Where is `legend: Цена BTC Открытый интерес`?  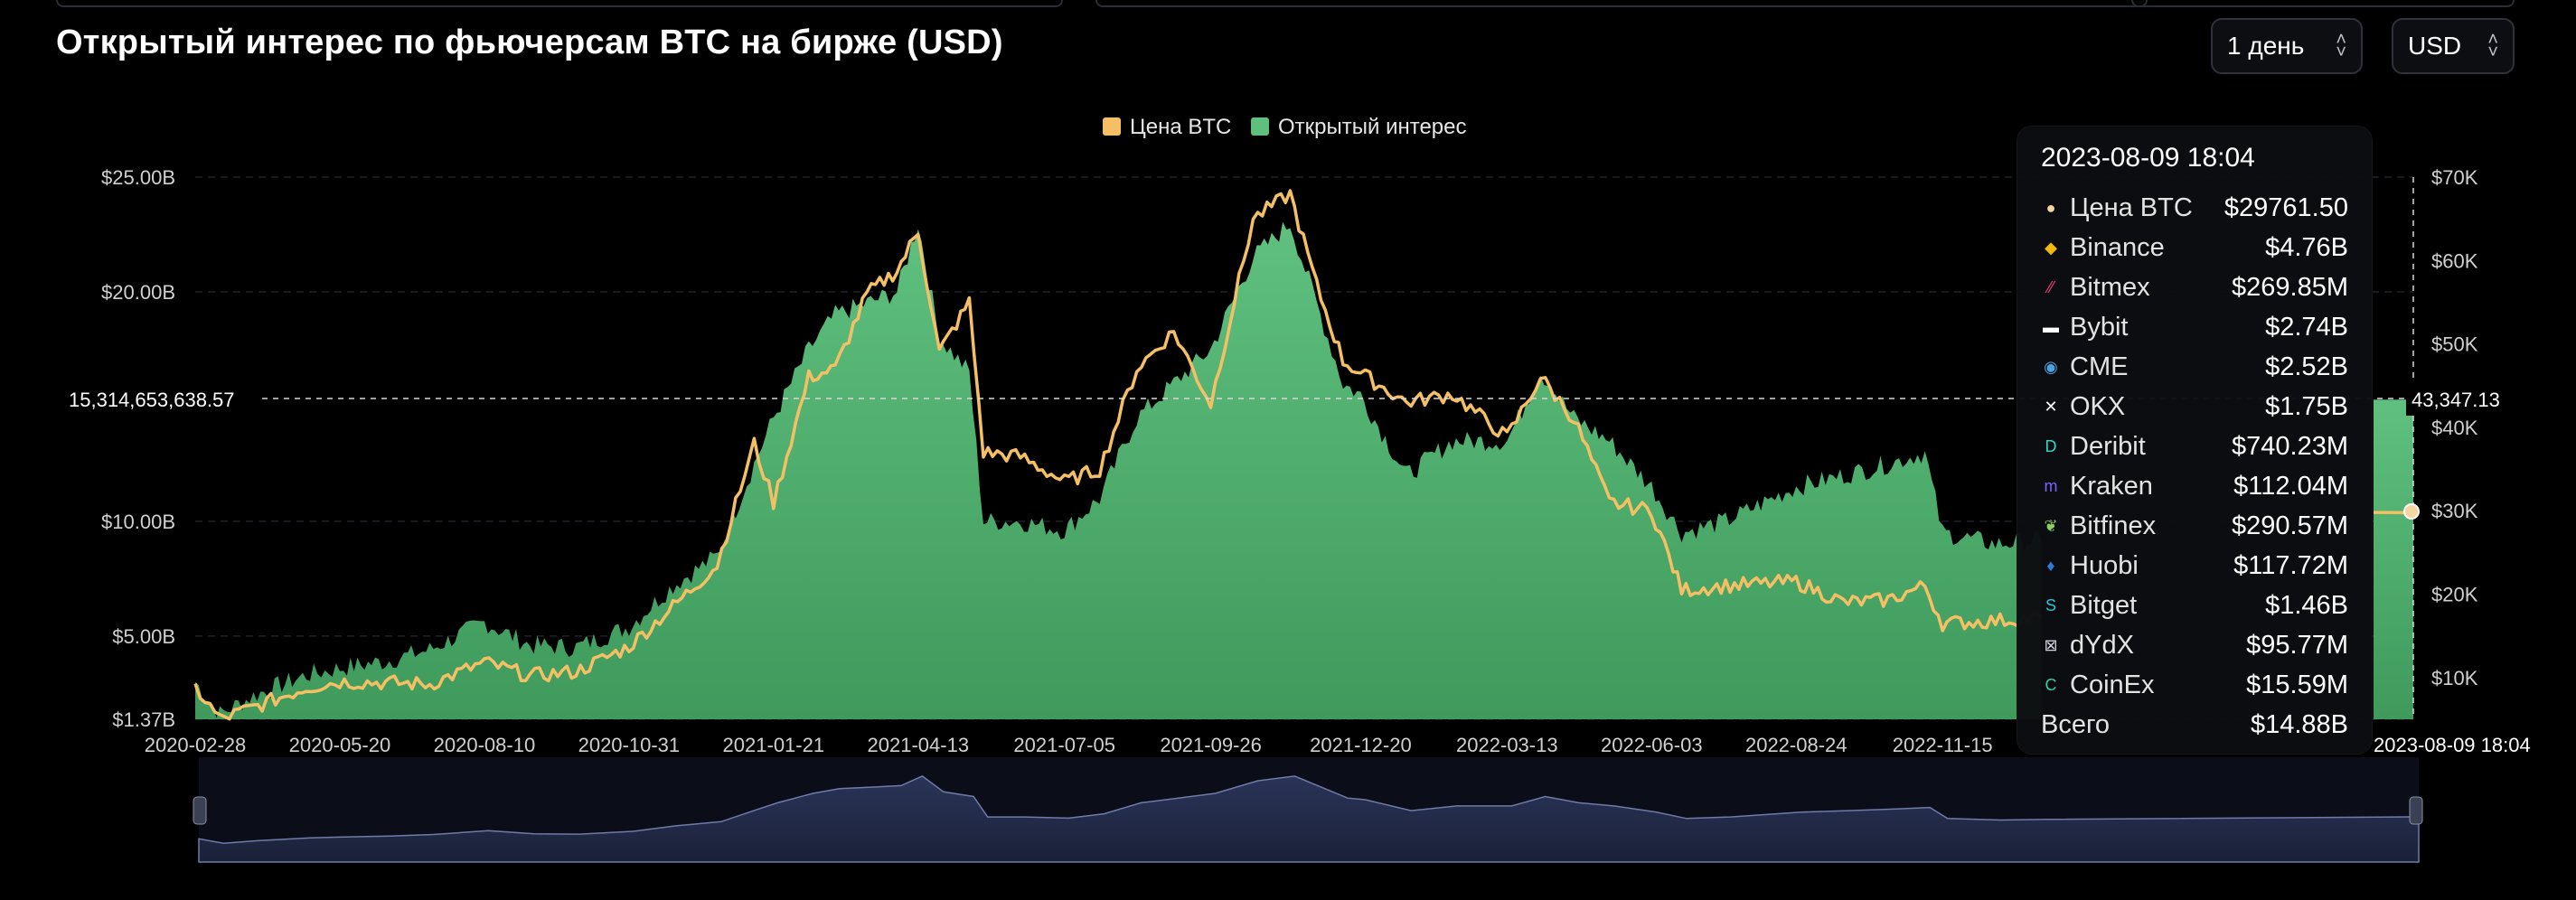 legend: Цена BTC Открытый интерес is located at coordinates (1285, 127).